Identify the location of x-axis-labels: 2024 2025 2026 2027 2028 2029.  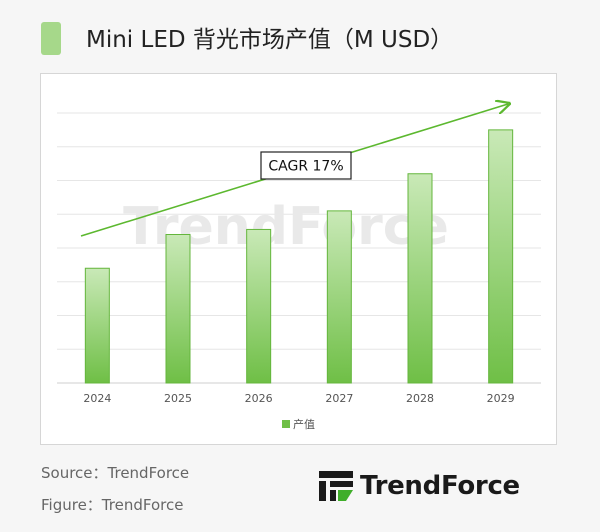
(298, 398).